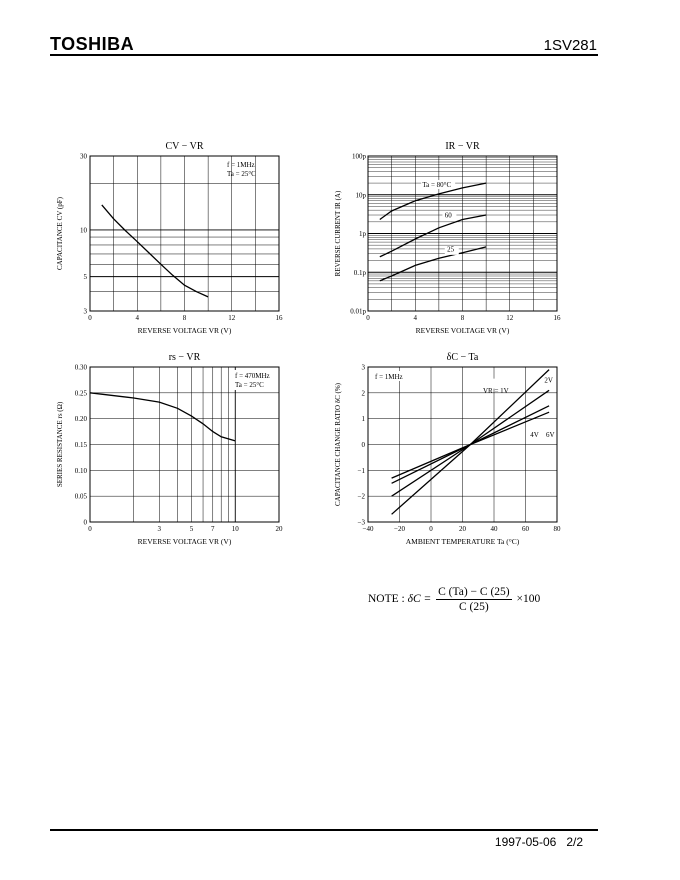 The image size is (680, 880). What do you see at coordinates (338, 444) in the screenshot?
I see `y-axis-label: CAPACITANCE CHANGE RATIO δC (%)` at bounding box center [338, 444].